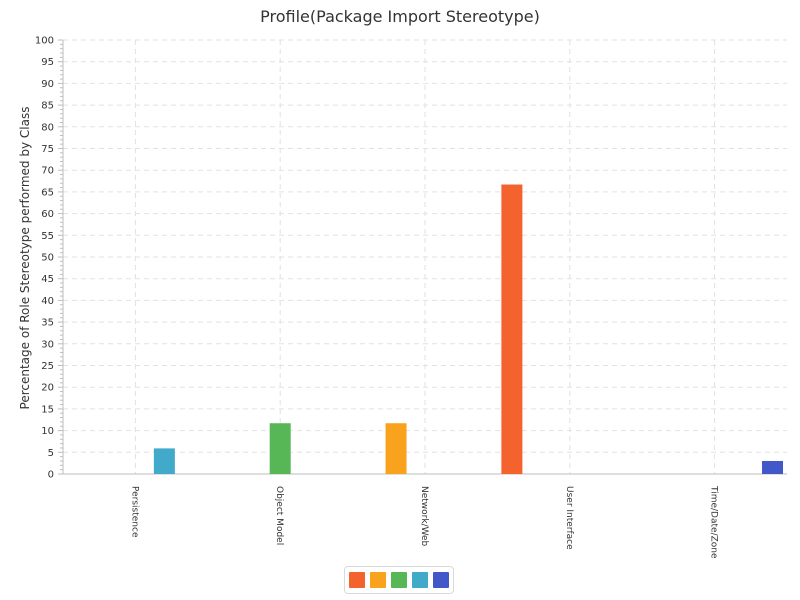 The width and height of the screenshot is (800, 600). Describe the element at coordinates (400, 16) in the screenshot. I see `chart-title: Profile(Package Import Stereotype)` at that location.